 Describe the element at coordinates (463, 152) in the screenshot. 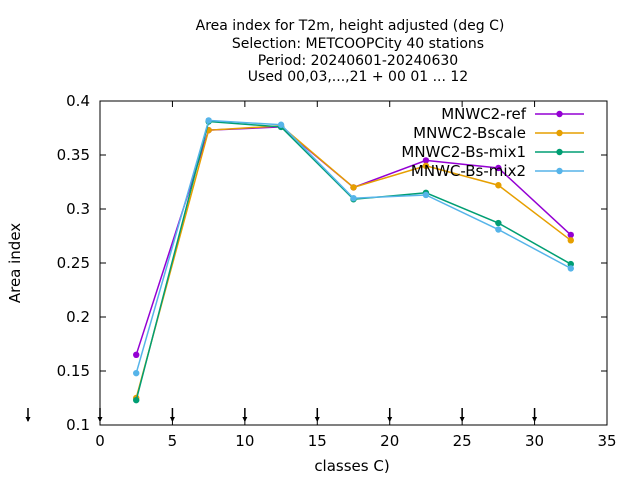

I see `legend-label: MNWC2-Bs-mix1` at that location.